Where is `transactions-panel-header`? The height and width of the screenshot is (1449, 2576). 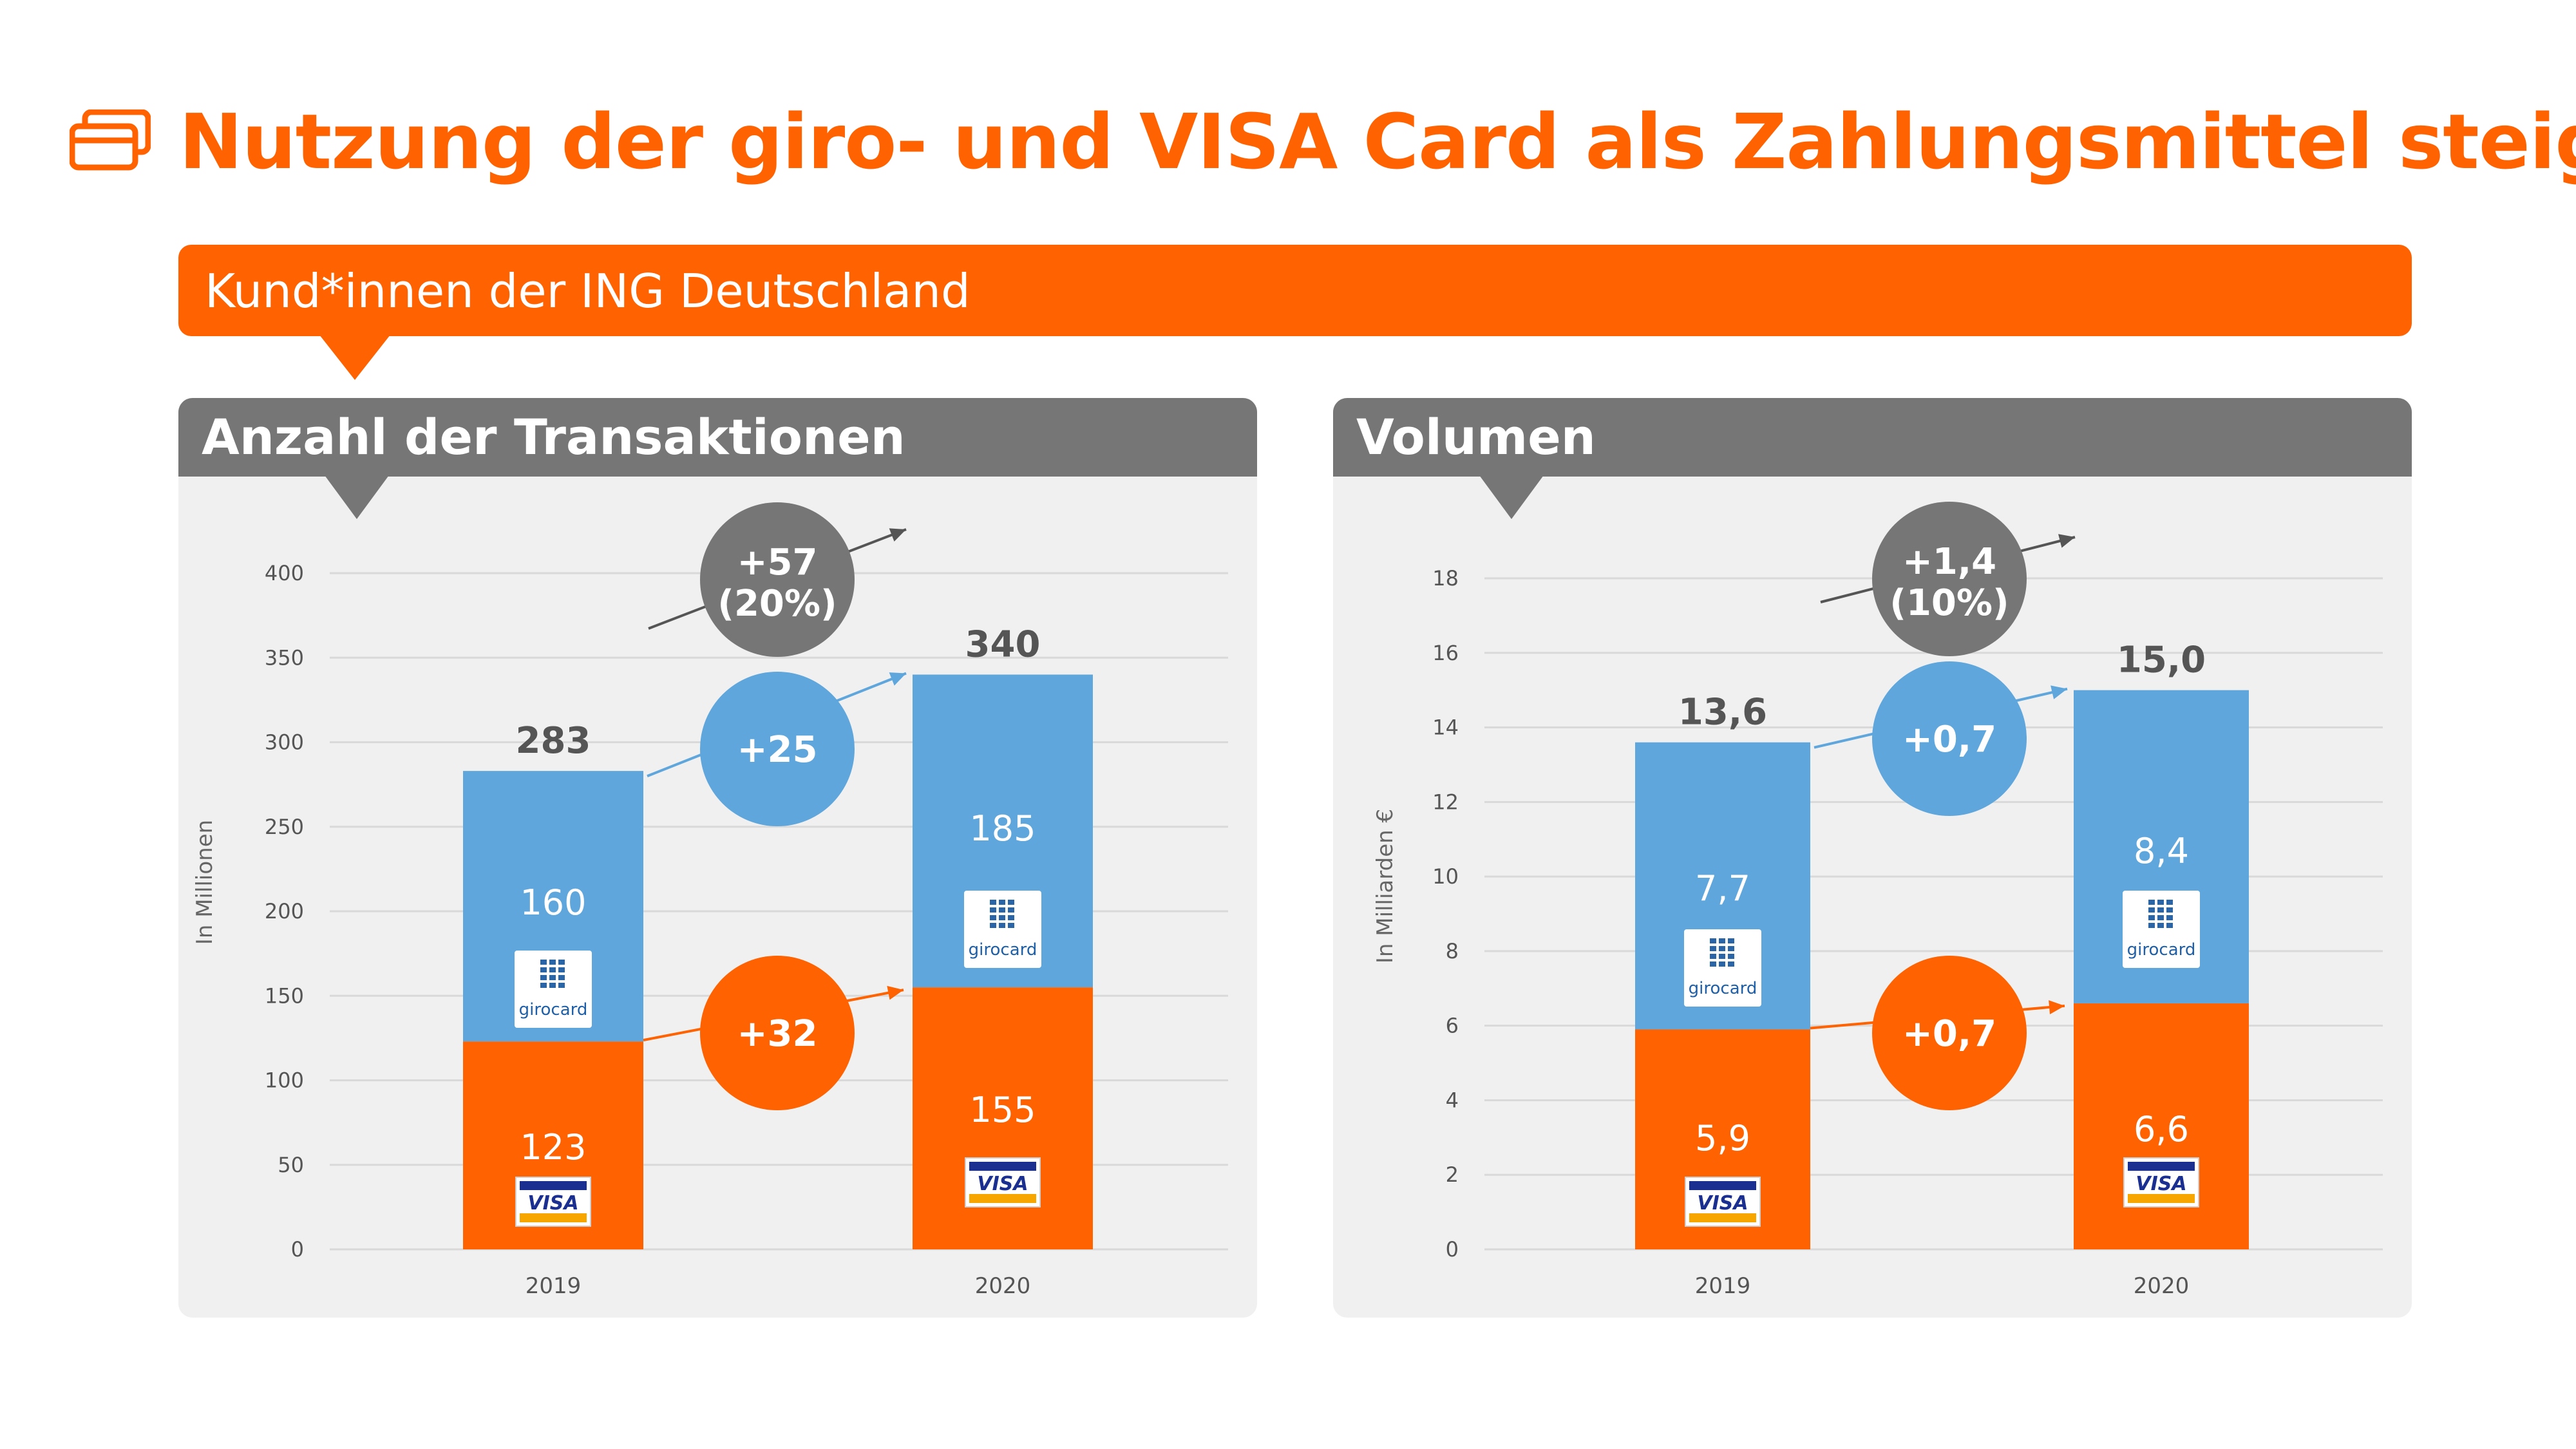 transactions-panel-header is located at coordinates (717, 437).